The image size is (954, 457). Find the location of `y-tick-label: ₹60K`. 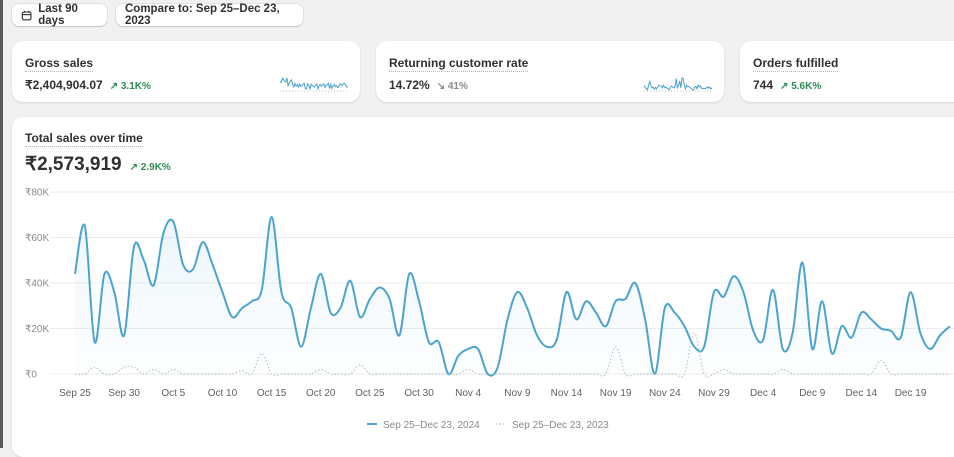

y-tick-label: ₹60K is located at coordinates (37, 238).